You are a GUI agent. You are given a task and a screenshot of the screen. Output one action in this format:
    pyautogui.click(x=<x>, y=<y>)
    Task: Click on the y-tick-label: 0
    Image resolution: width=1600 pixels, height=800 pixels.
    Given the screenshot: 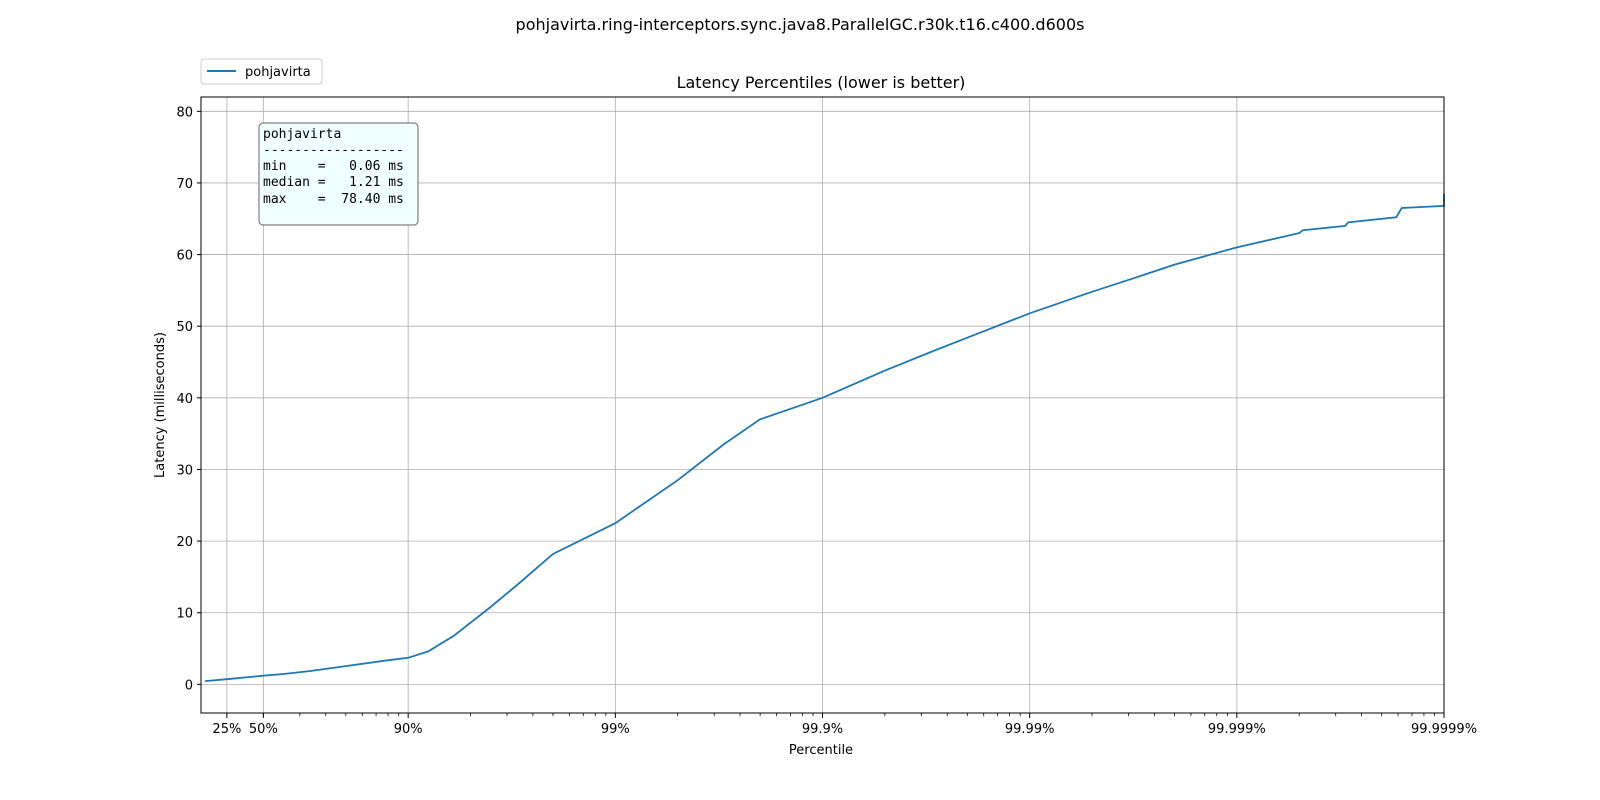 What is the action you would take?
    pyautogui.click(x=189, y=685)
    